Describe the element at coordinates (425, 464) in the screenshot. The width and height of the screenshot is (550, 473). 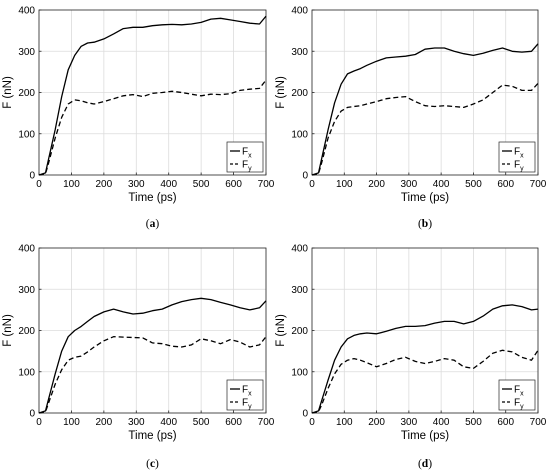
I see `panel-caption-d: (d)` at that location.